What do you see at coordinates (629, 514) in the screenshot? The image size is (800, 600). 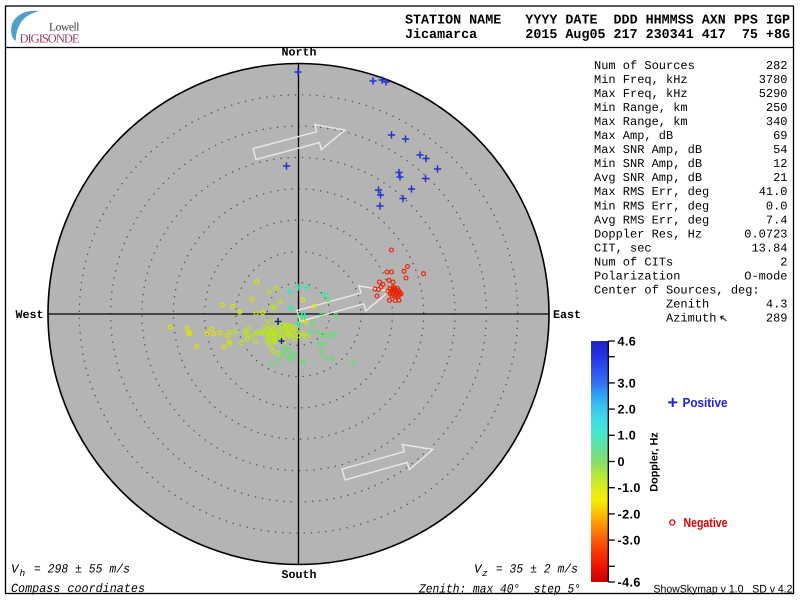 I see `svg-text: -2.0` at bounding box center [629, 514].